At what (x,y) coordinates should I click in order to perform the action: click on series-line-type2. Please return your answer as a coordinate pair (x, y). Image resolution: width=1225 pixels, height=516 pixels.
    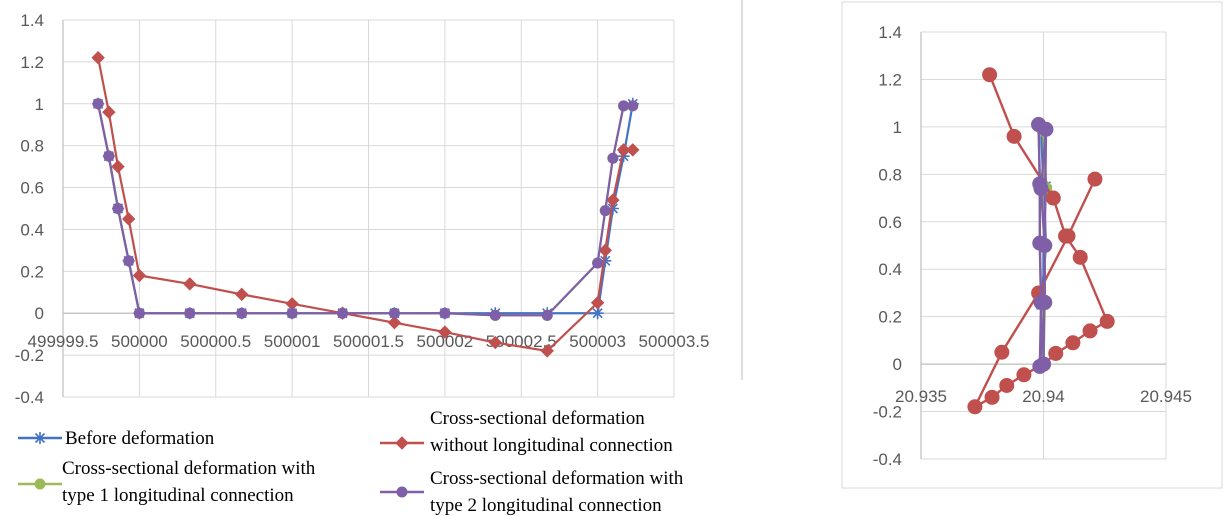
    Looking at the image, I should click on (1042, 245).